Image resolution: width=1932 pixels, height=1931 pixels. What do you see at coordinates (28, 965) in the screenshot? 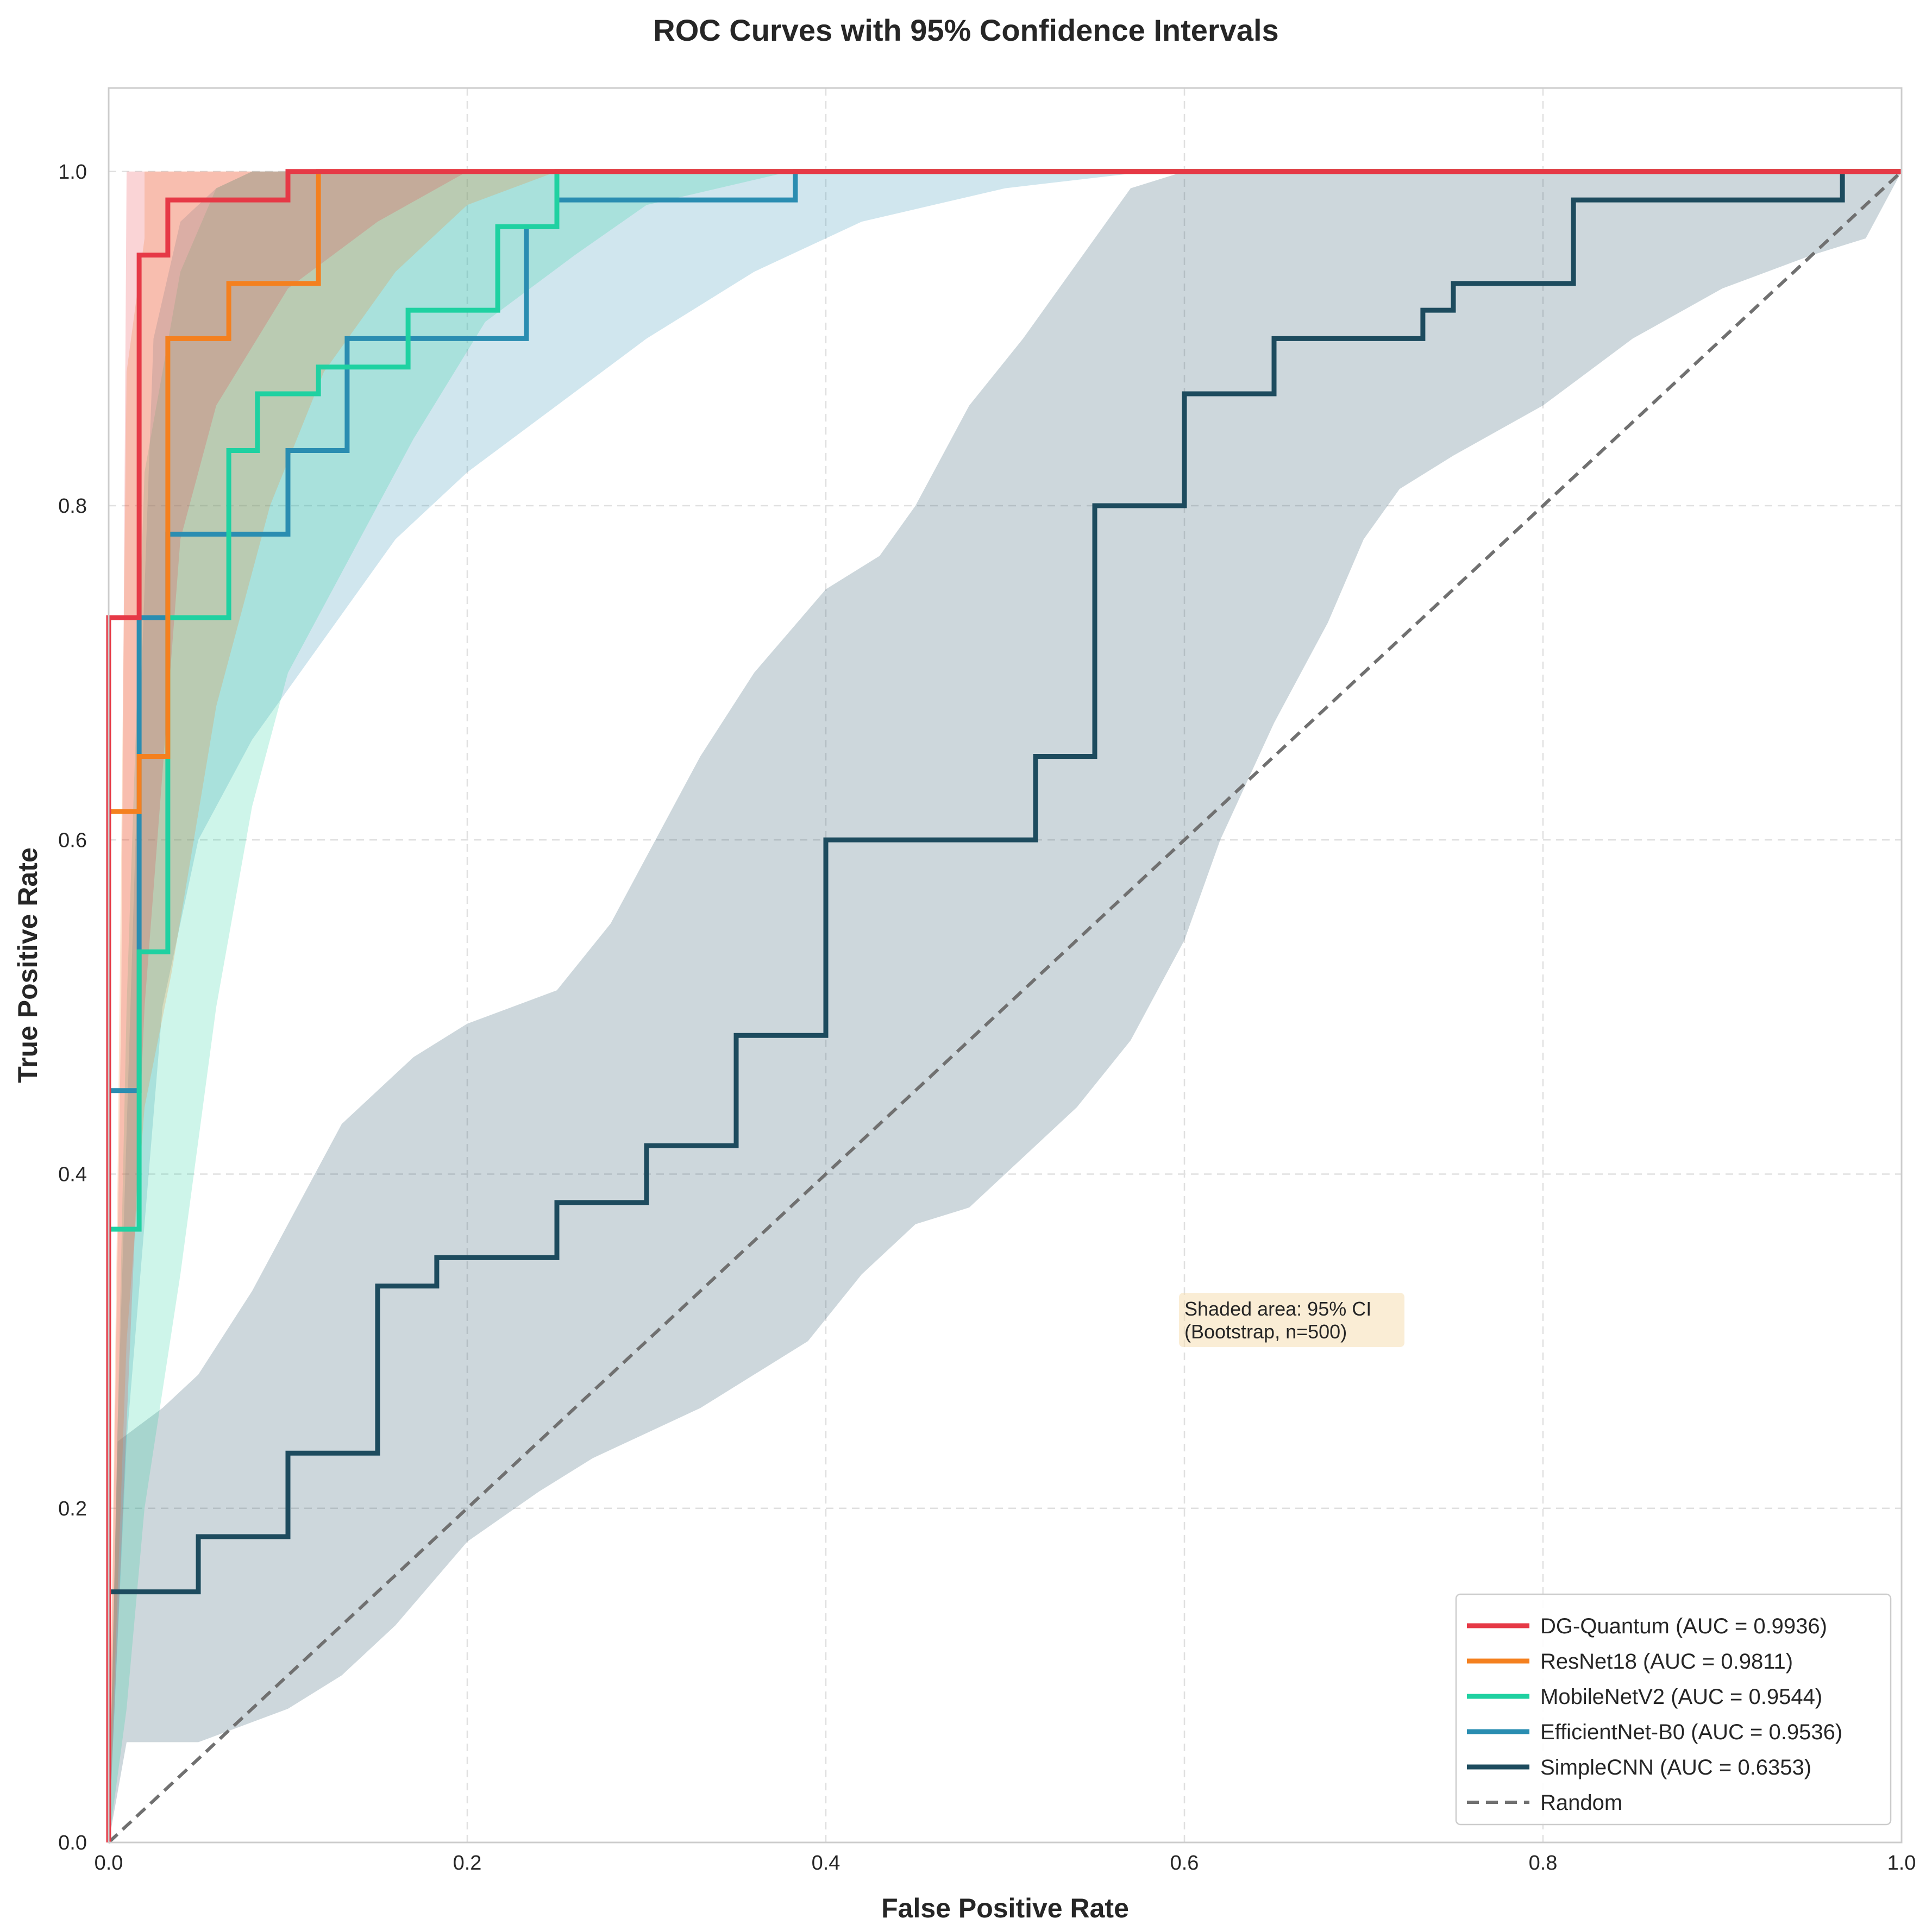
I see `y-axis-label: True Positive Rate` at bounding box center [28, 965].